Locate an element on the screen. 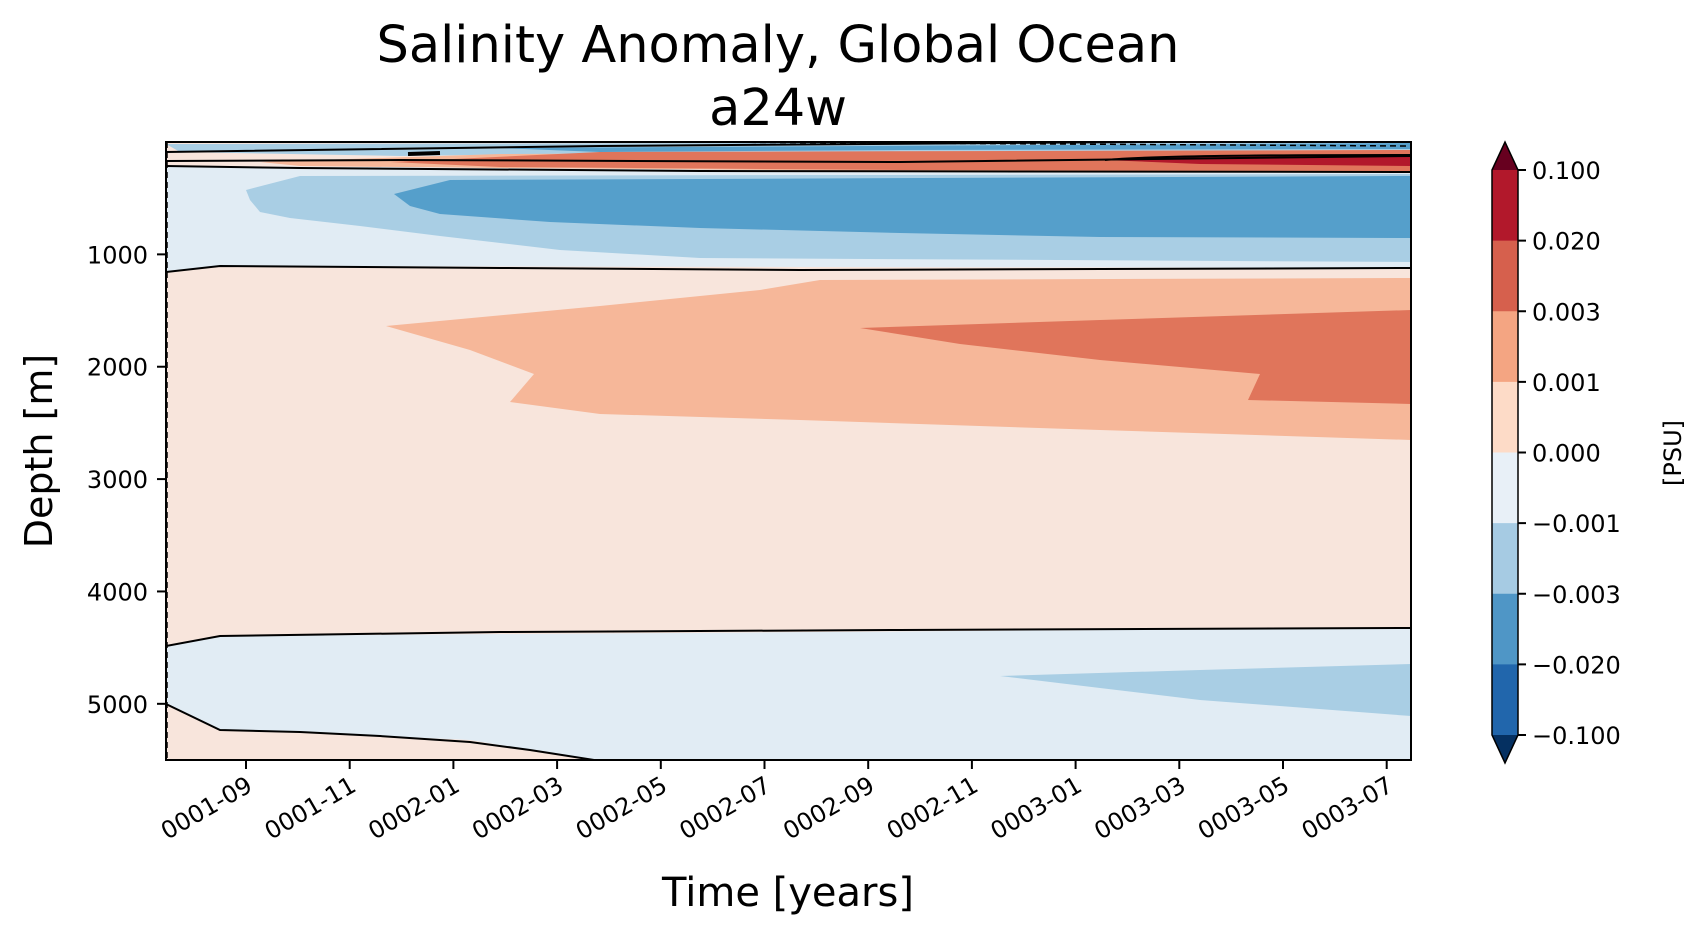 This screenshot has height=933, width=1691. region-fill-bottom-pos is located at coordinates (380, 732).